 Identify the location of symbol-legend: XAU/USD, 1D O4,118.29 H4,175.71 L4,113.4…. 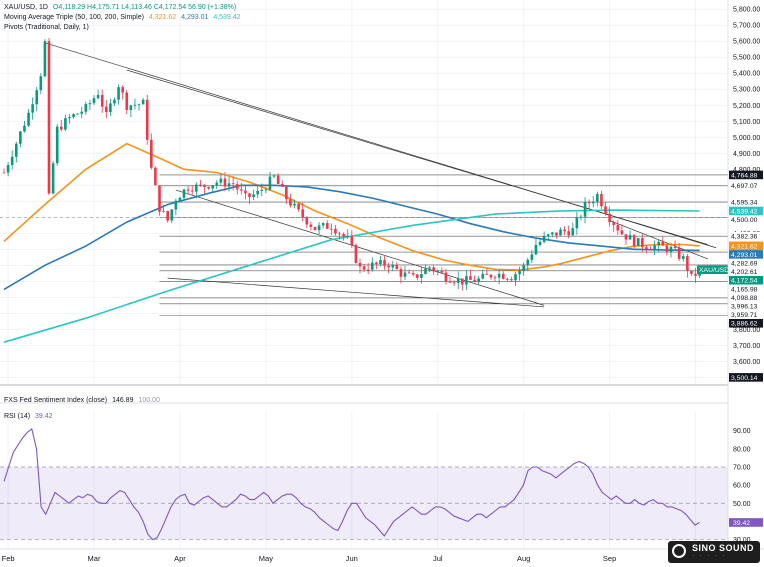
(120, 7).